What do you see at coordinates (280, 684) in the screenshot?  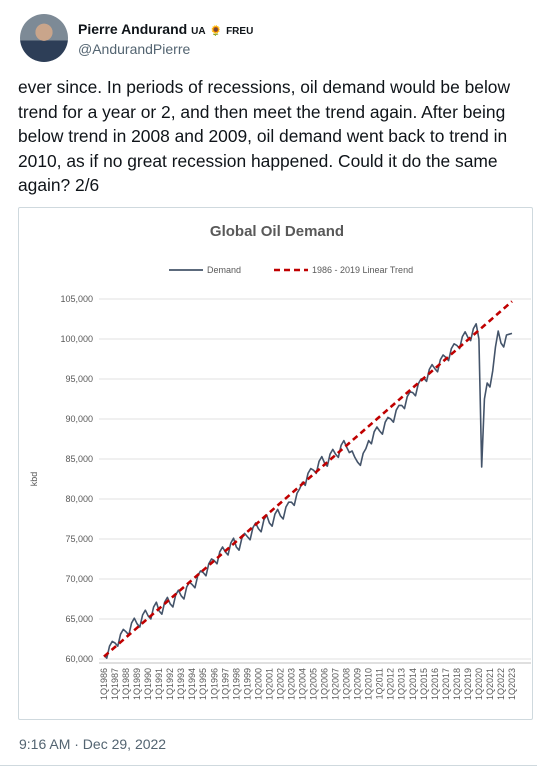 I see `x-tick-label: 1Q2002` at bounding box center [280, 684].